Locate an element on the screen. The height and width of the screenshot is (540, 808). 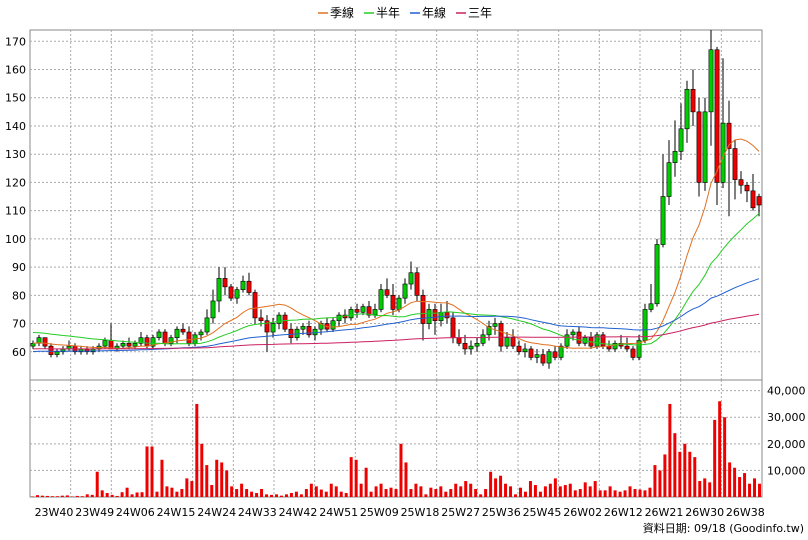
x-tick-label: 26W38 is located at coordinates (745, 512).